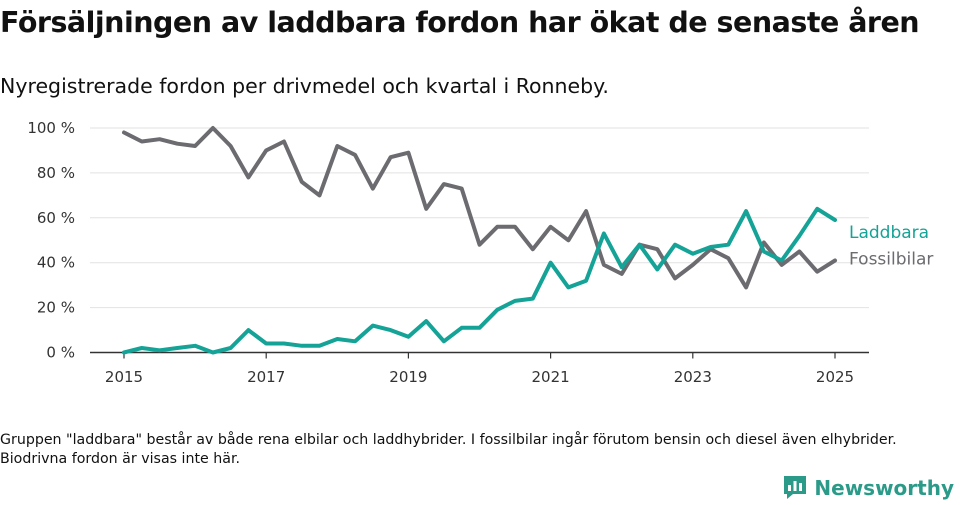 The height and width of the screenshot is (505, 960). What do you see at coordinates (889, 233) in the screenshot?
I see `series-label-laddbara: Laddbara` at bounding box center [889, 233].